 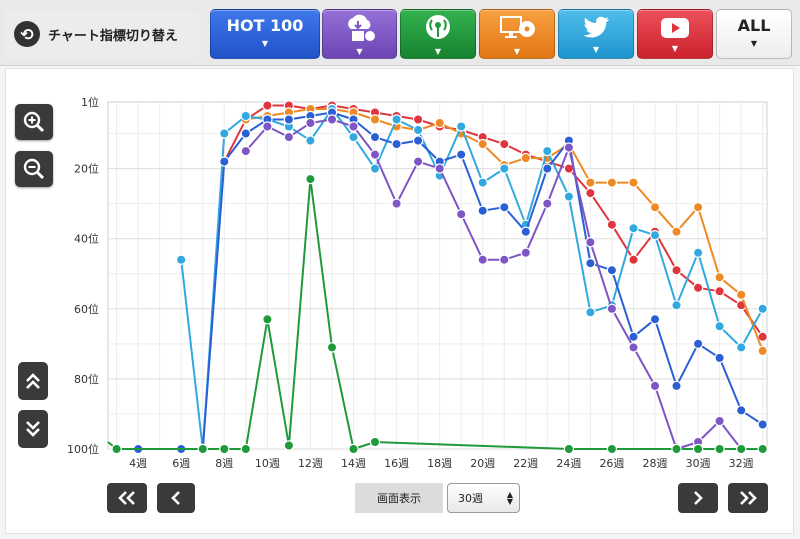 I want to click on tab-youtube: ▼, so click(x=675, y=34).